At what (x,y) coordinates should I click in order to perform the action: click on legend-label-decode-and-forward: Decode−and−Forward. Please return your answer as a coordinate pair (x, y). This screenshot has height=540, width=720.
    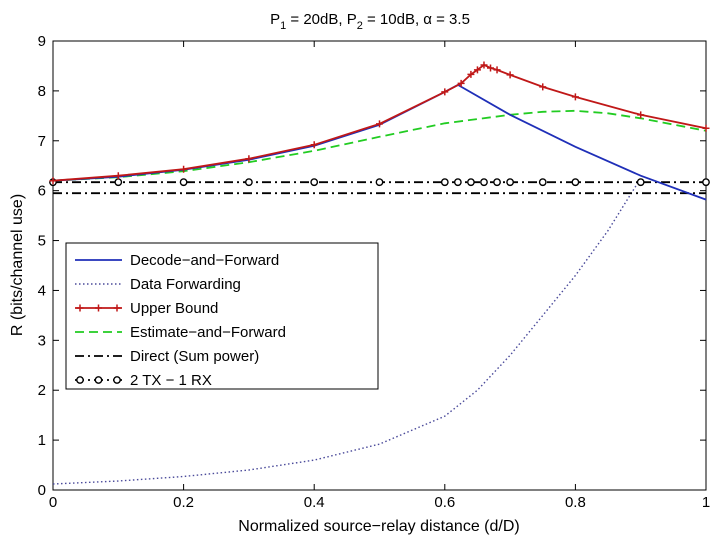
    Looking at the image, I should click on (204, 260).